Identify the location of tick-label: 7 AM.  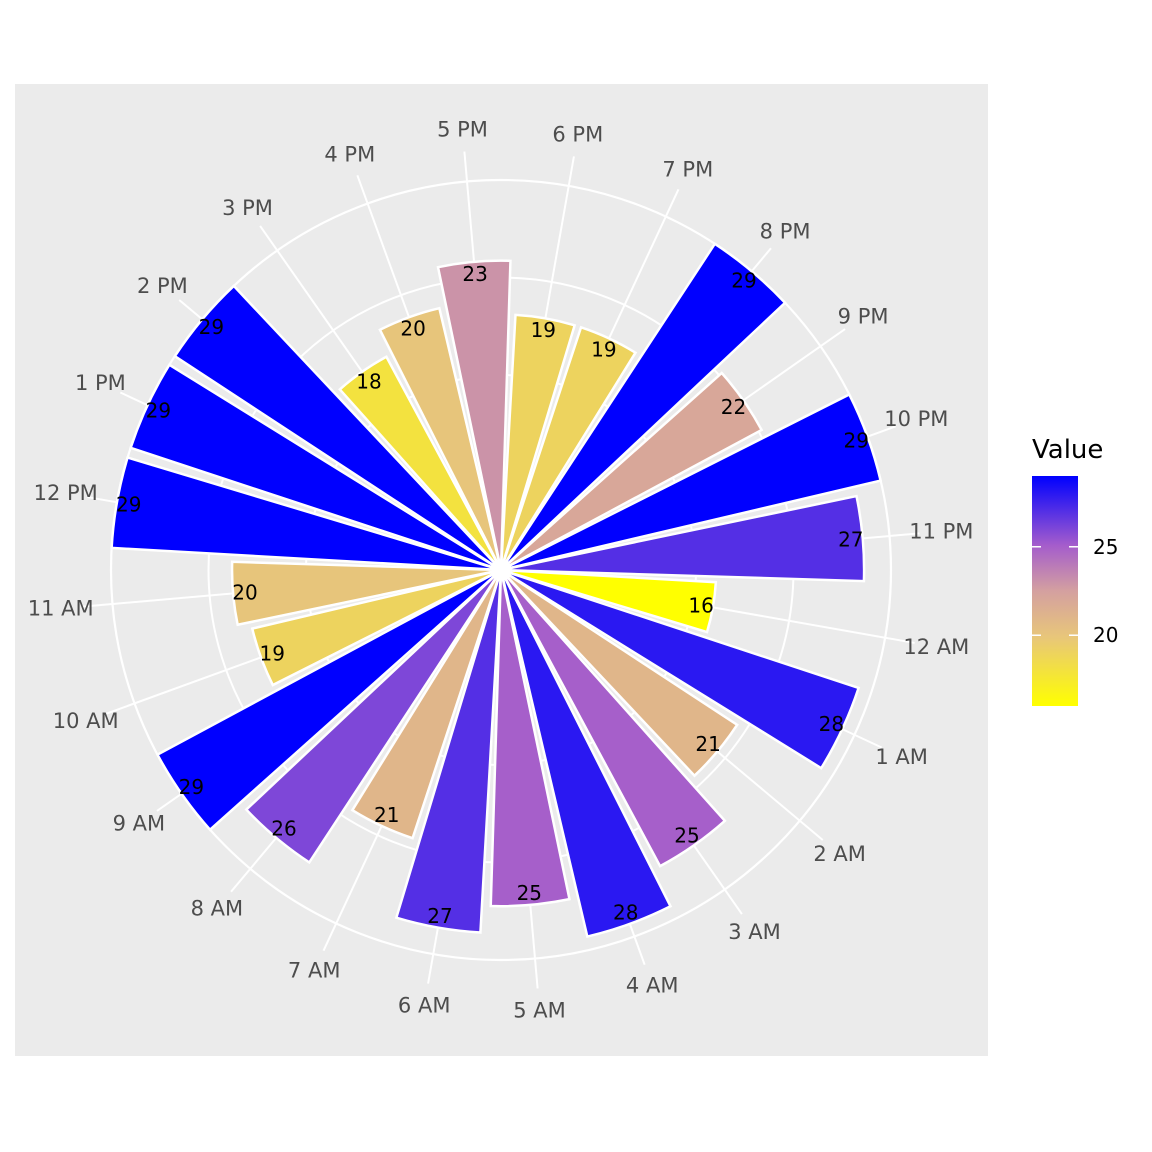
(314, 971).